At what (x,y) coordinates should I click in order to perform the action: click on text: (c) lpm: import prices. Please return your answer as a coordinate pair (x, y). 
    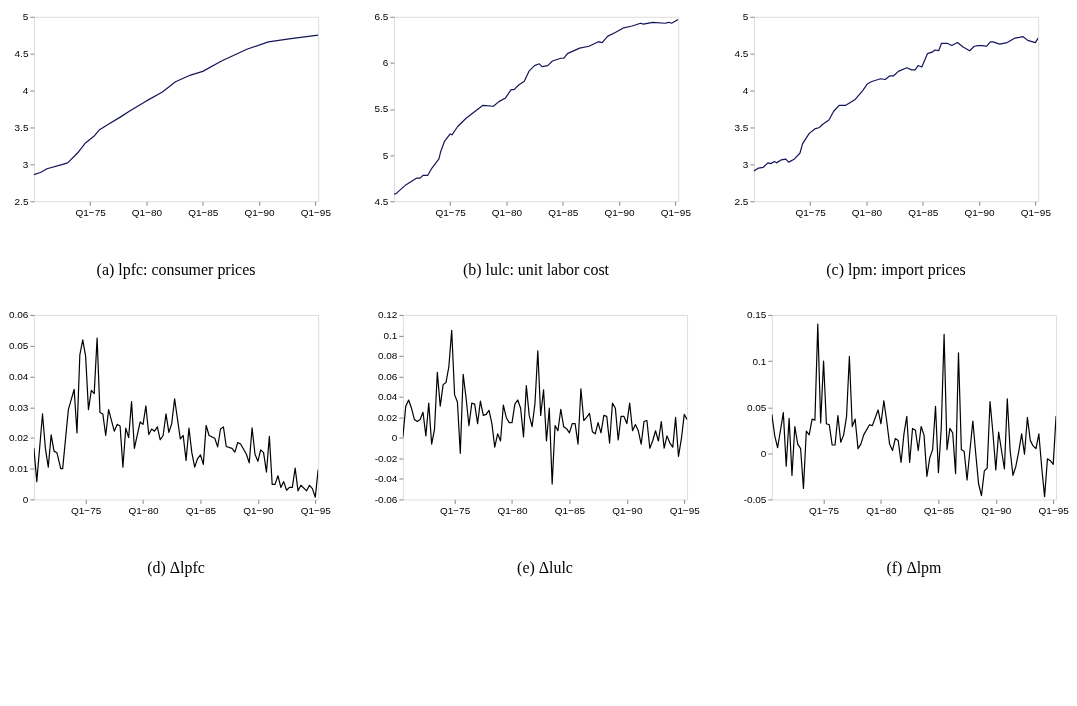
    Looking at the image, I should click on (896, 270).